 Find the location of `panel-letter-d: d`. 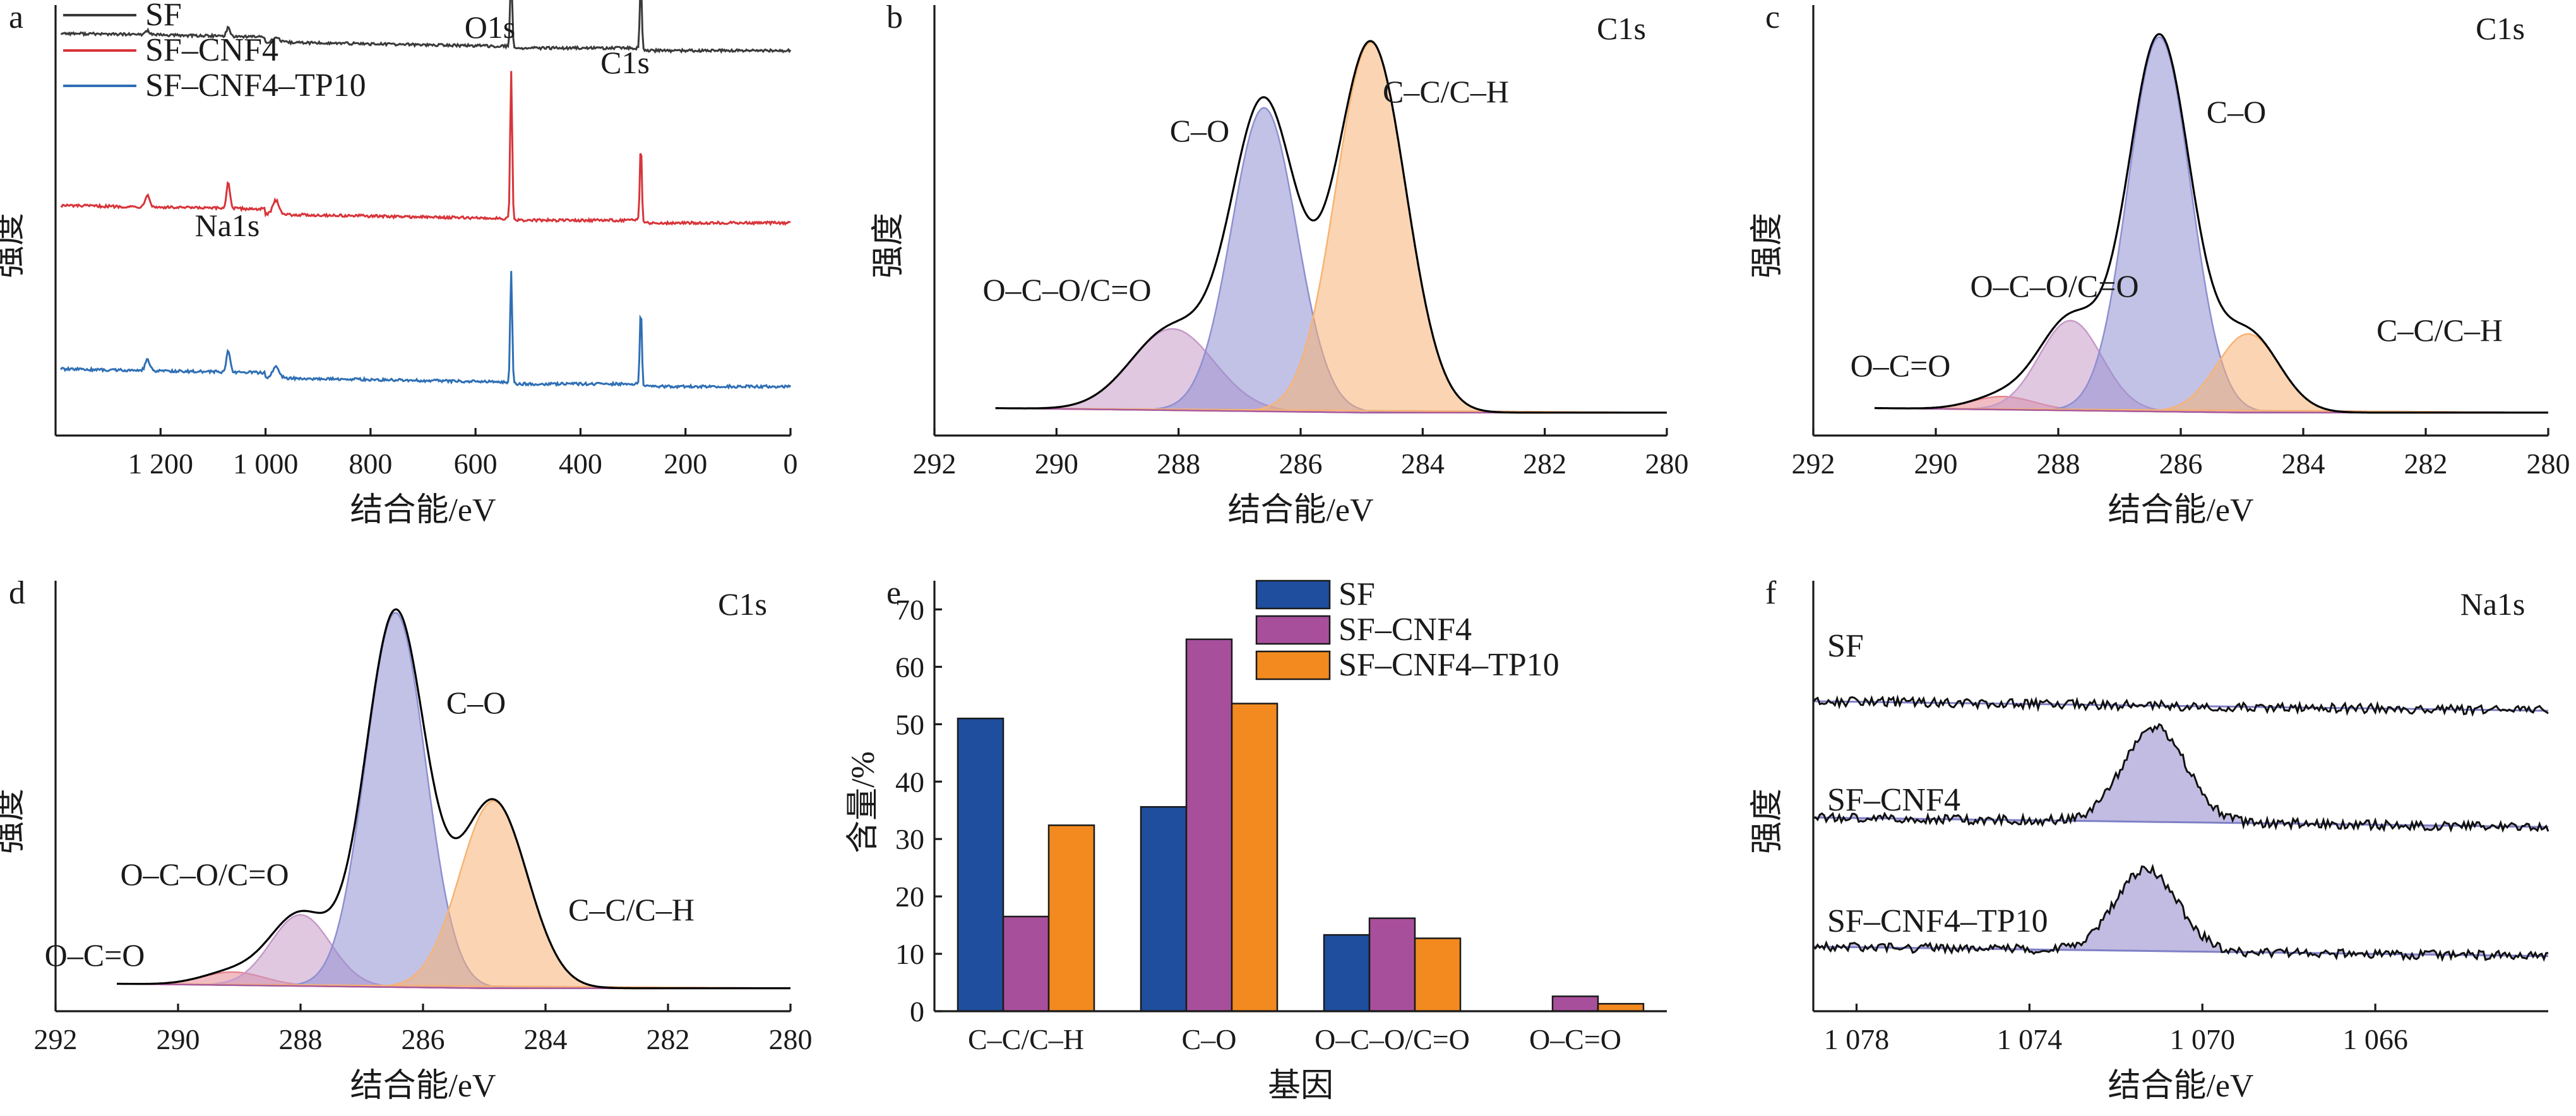

panel-letter-d: d is located at coordinates (17, 593).